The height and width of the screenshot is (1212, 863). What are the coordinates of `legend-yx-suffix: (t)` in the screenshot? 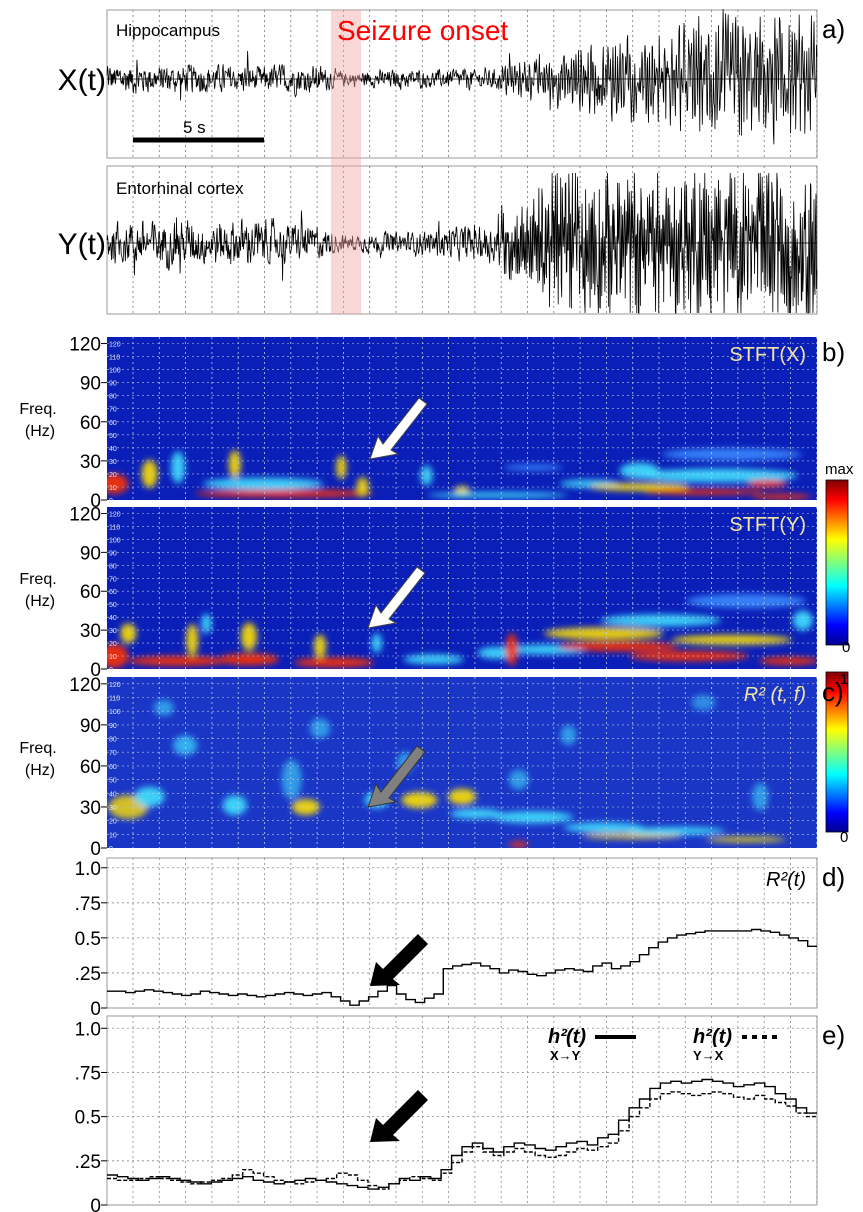 It's located at (722, 1037).